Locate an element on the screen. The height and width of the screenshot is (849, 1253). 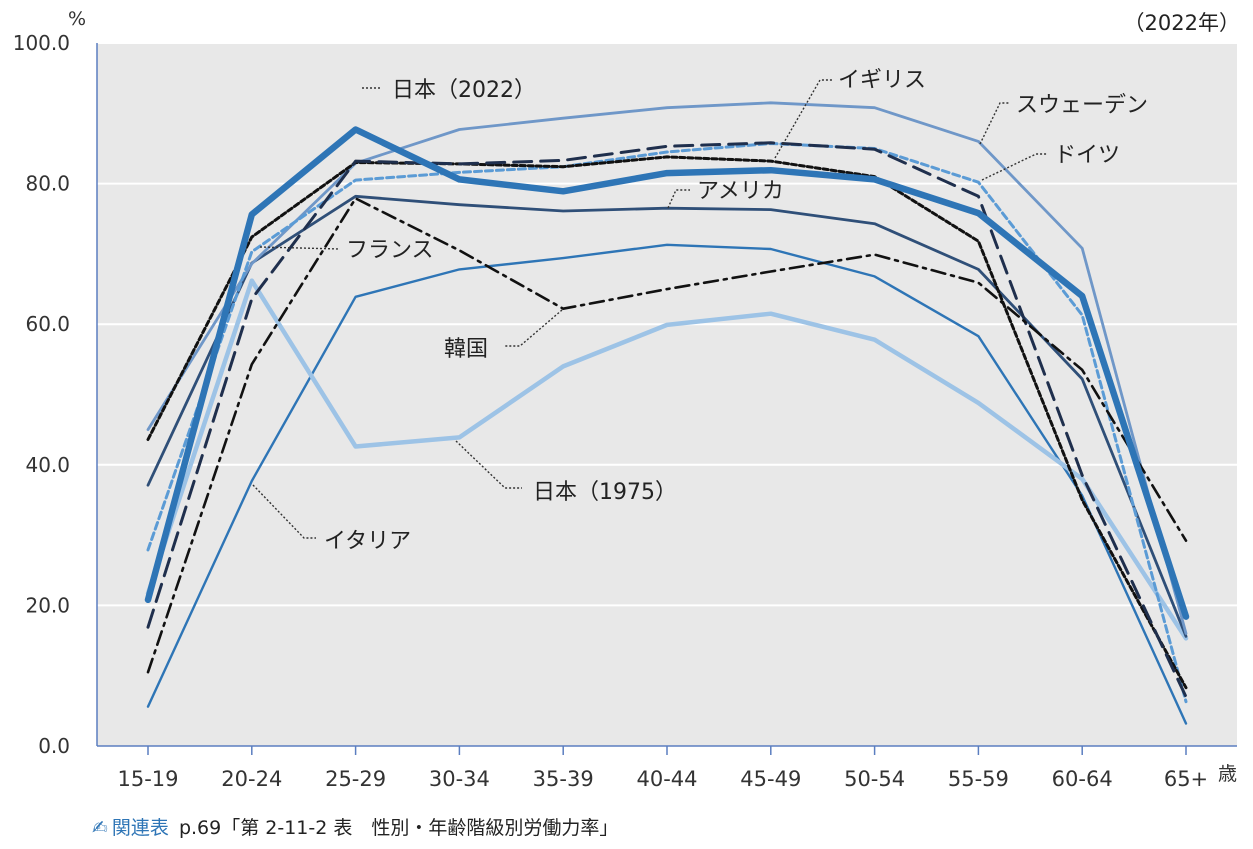
series-label: イギリス is located at coordinates (882, 80).